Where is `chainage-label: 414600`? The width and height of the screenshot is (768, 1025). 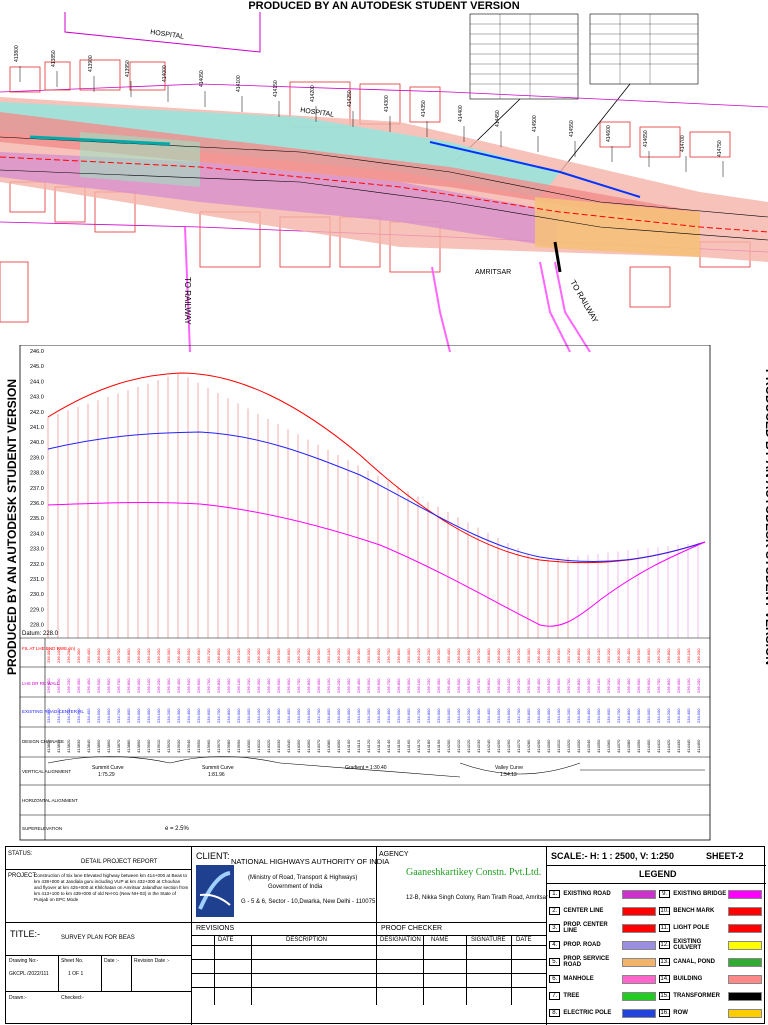
chainage-label: 414600 is located at coordinates (609, 133).